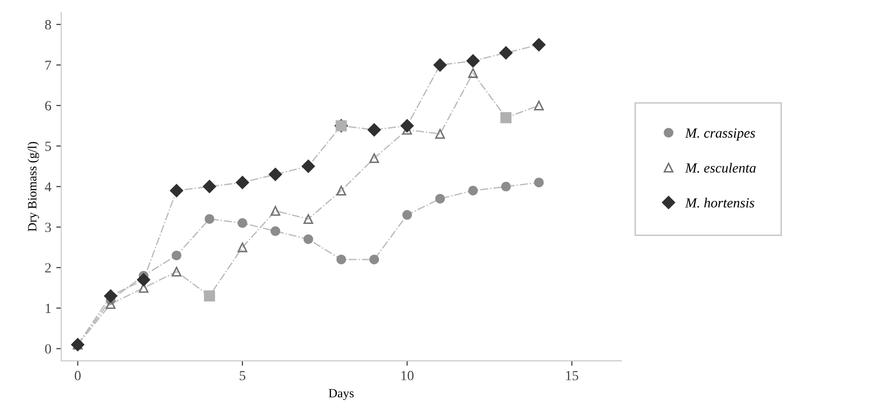 This screenshot has width=875, height=410. What do you see at coordinates (48, 308) in the screenshot?
I see `y-tick-label: 1` at bounding box center [48, 308].